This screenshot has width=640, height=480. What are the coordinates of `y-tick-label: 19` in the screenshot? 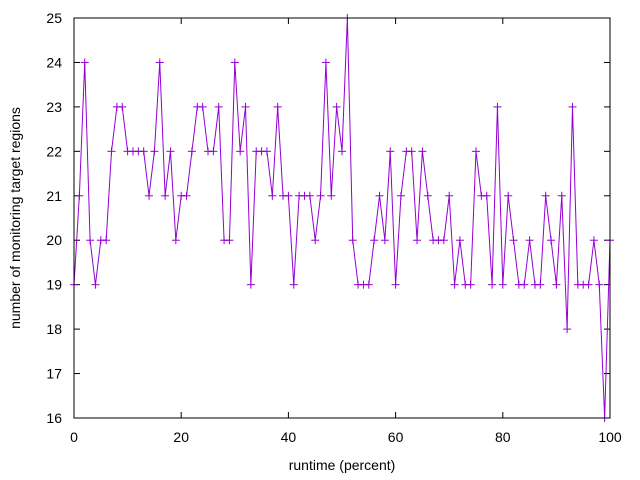 It's located at (54, 285).